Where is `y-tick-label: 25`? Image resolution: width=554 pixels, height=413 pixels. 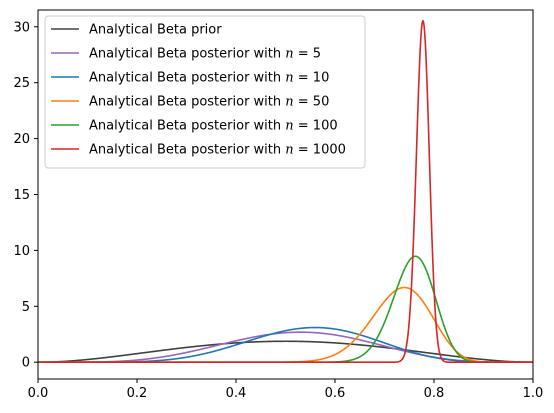 y-tick-label: 25 is located at coordinates (21, 83).